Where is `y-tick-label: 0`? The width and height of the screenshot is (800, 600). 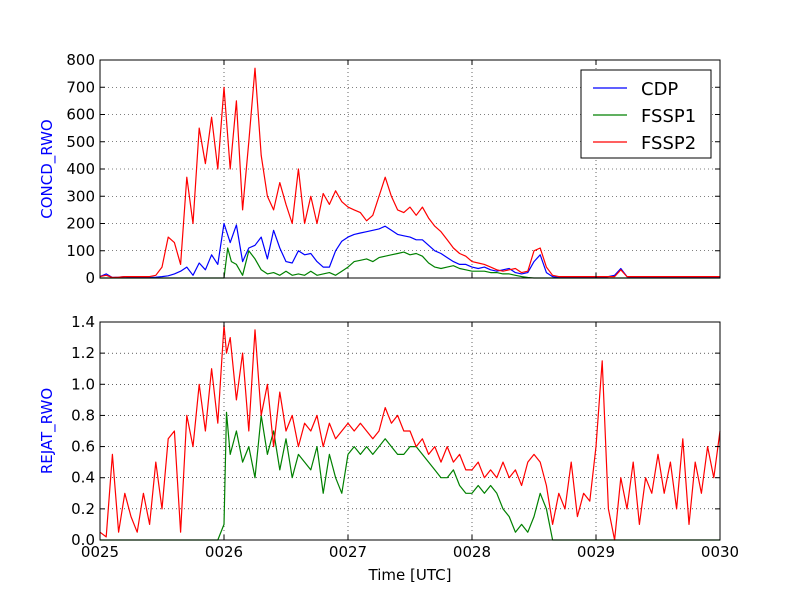 y-tick-label: 0 is located at coordinates (90, 278).